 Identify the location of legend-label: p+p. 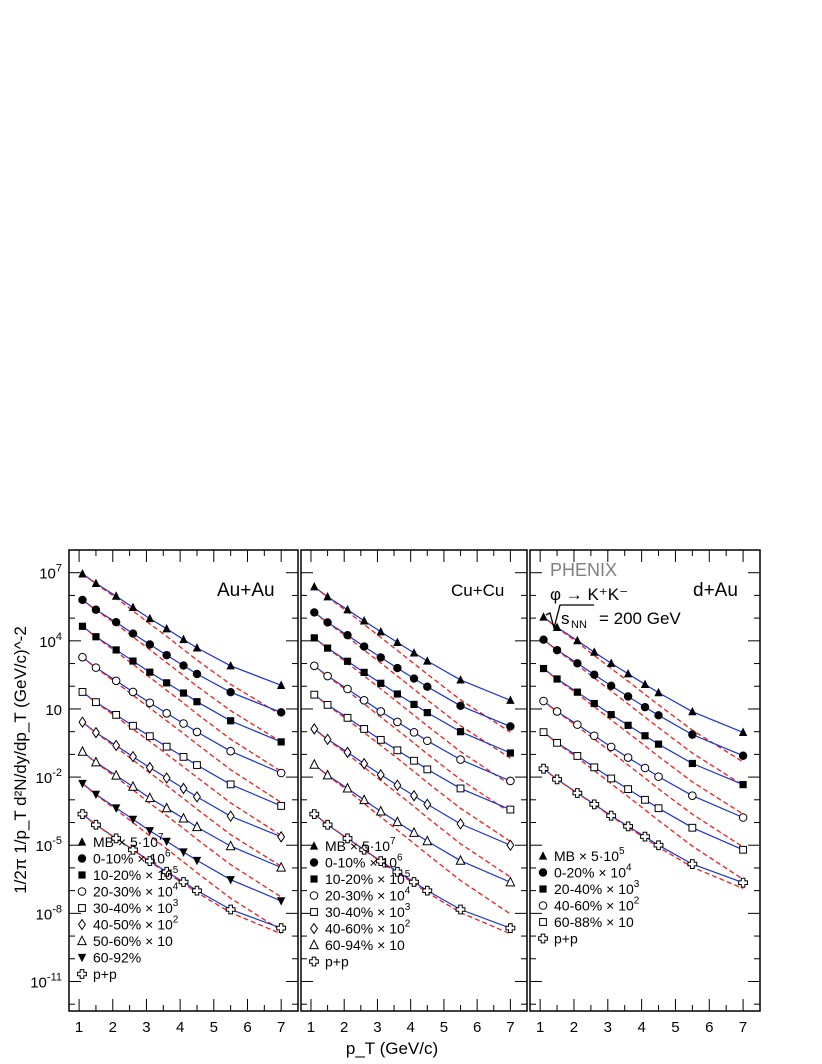
(566, 939).